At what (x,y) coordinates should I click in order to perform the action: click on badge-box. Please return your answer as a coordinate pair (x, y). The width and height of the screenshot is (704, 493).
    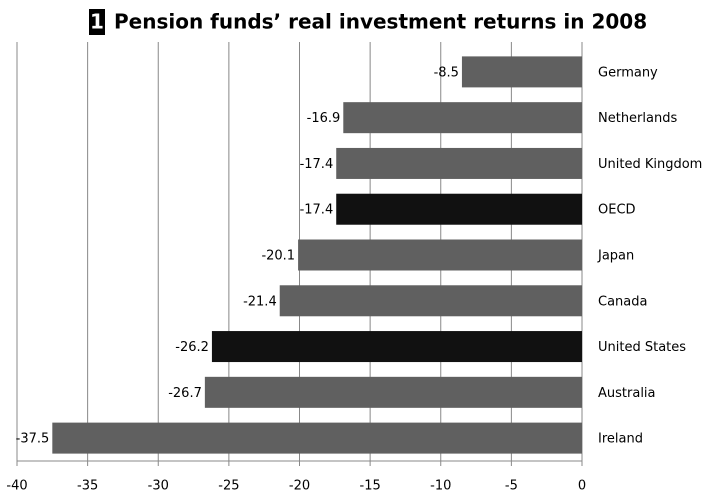
    Looking at the image, I should click on (97, 22).